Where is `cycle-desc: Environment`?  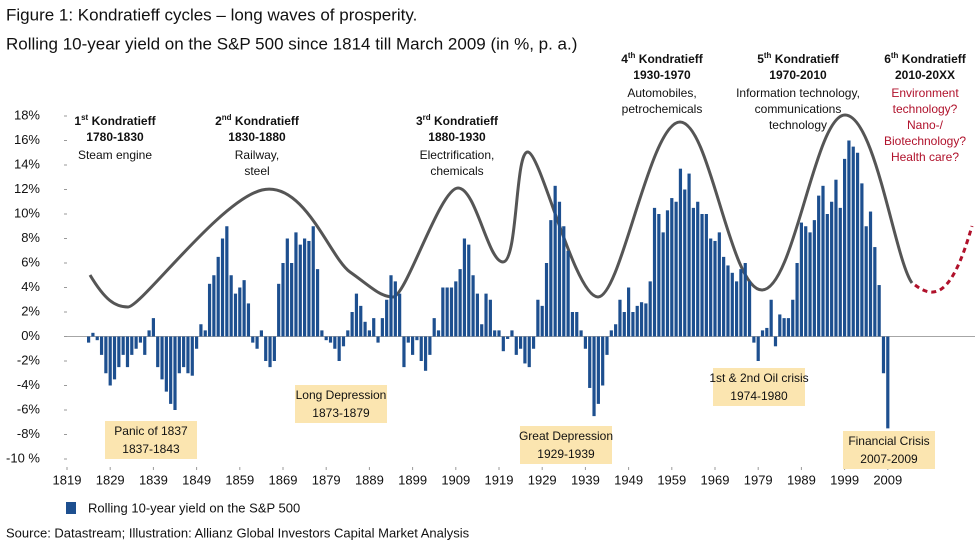 cycle-desc: Environment is located at coordinates (925, 93).